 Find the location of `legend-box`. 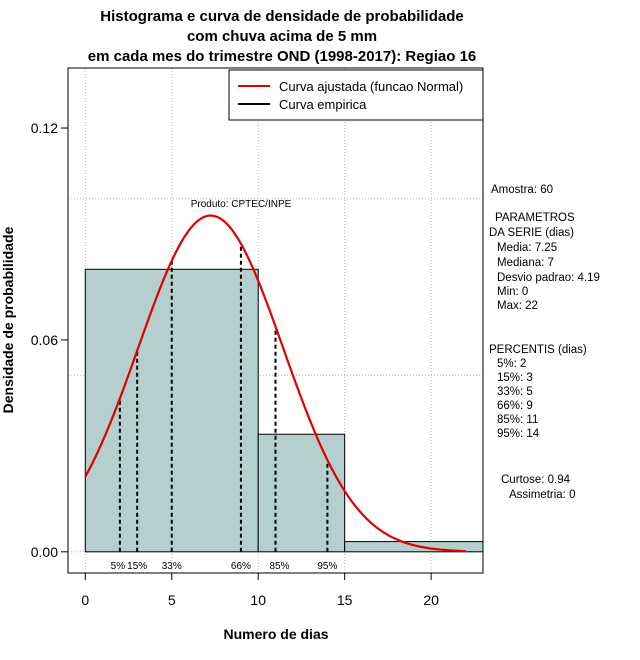

legend-box is located at coordinates (356, 95).